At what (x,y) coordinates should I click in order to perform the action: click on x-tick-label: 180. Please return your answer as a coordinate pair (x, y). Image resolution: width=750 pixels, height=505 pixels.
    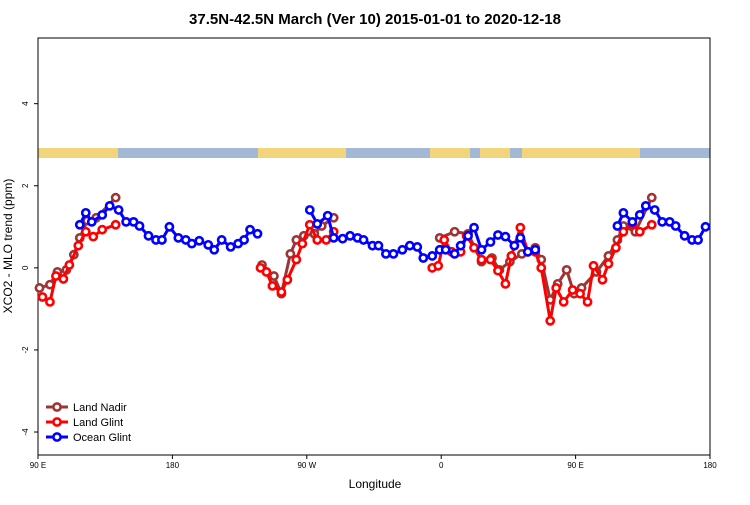
    Looking at the image, I should click on (710, 465).